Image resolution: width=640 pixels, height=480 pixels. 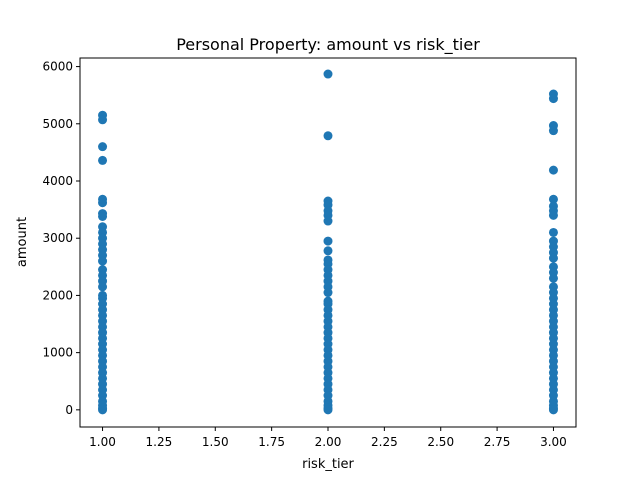 I want to click on y-tick-label: 4000, so click(x=57, y=181).